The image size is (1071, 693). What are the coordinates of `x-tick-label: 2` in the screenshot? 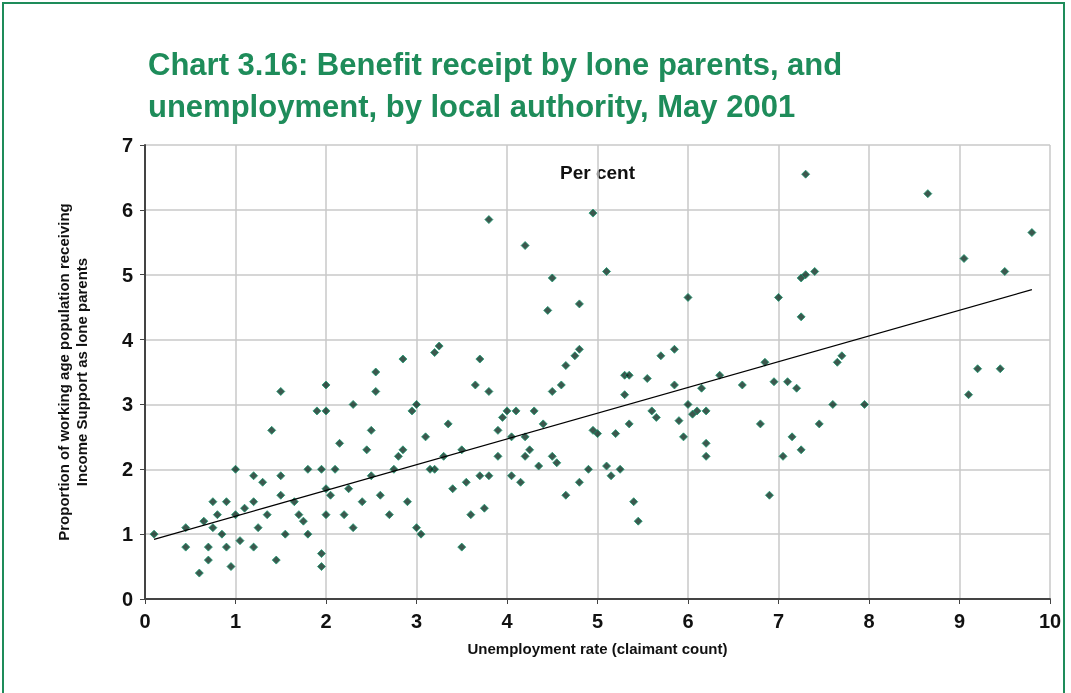 It's located at (326, 621).